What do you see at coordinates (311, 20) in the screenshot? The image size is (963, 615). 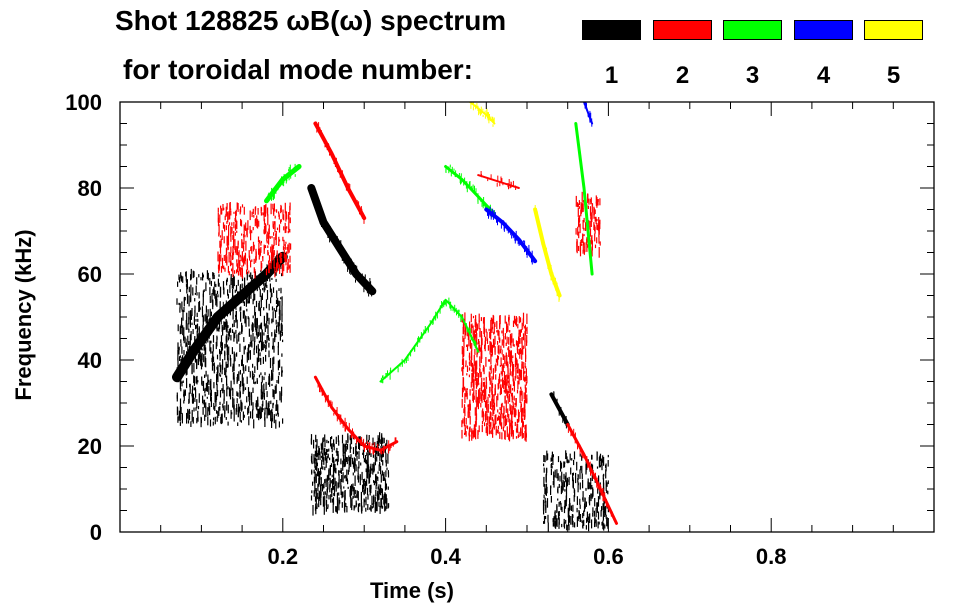 I see `chart-title-line1: Shot 128825 ωB(ω) spectrum` at bounding box center [311, 20].